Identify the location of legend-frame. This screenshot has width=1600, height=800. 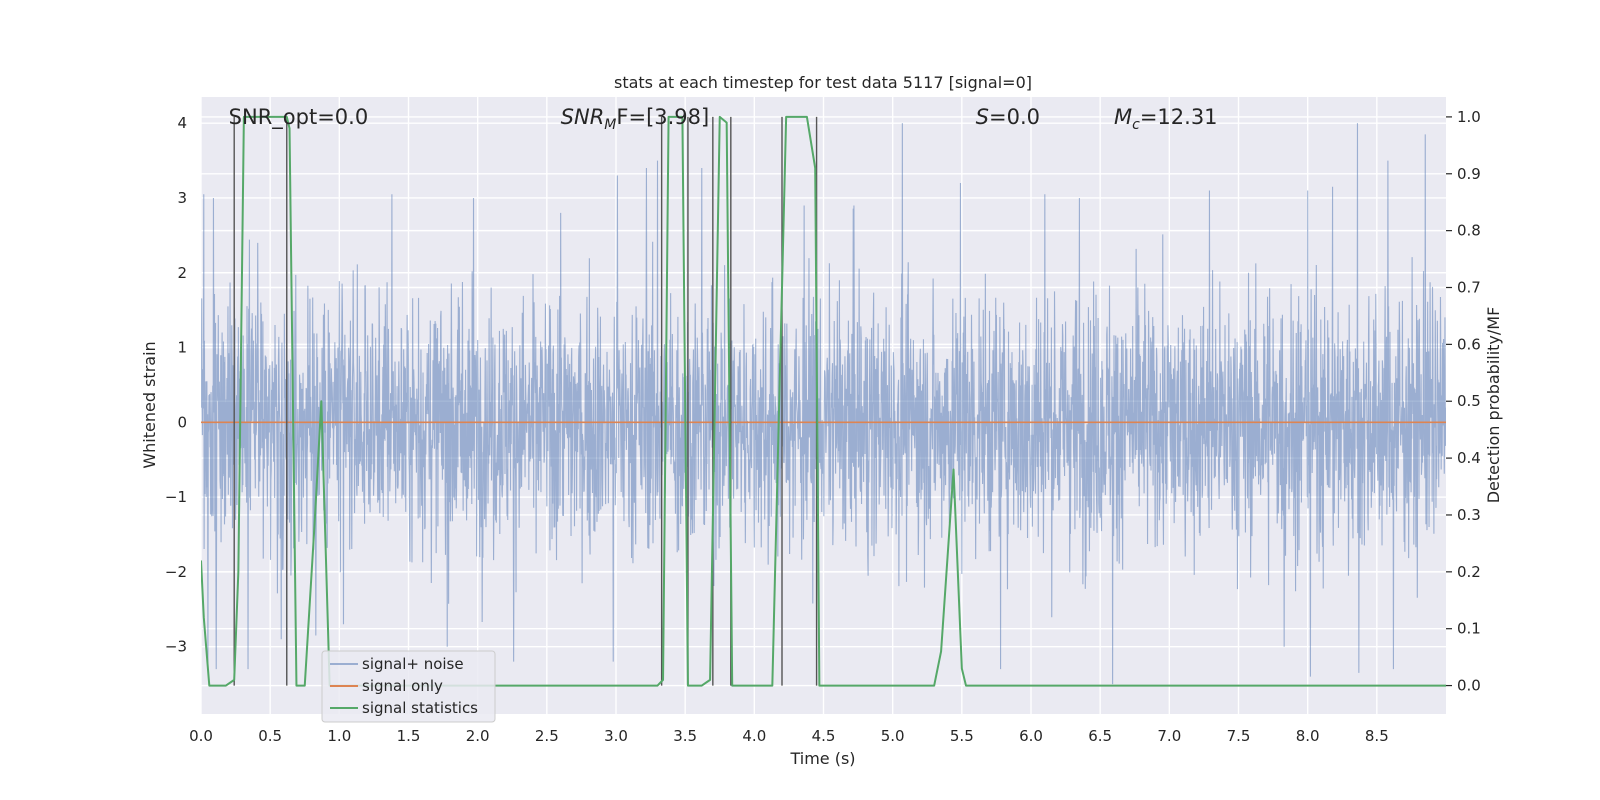
(408, 686).